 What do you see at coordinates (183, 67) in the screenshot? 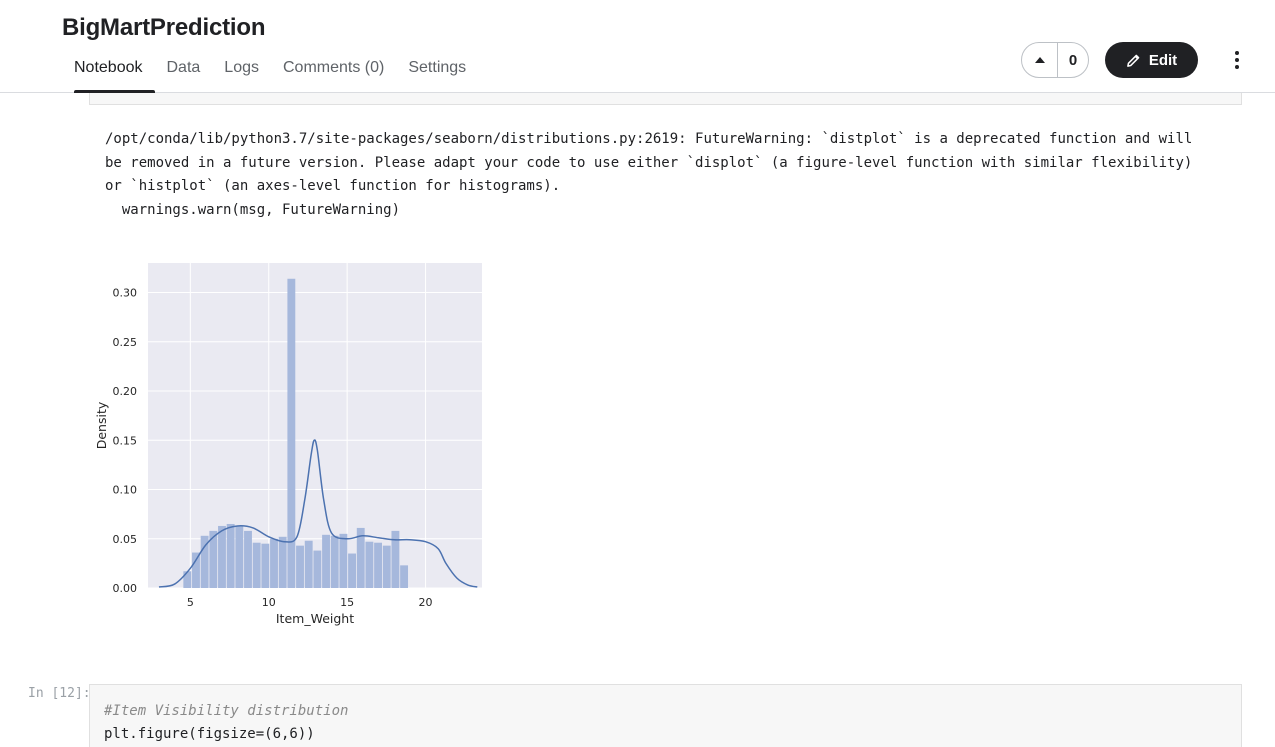
I see `tab-data: Data` at bounding box center [183, 67].